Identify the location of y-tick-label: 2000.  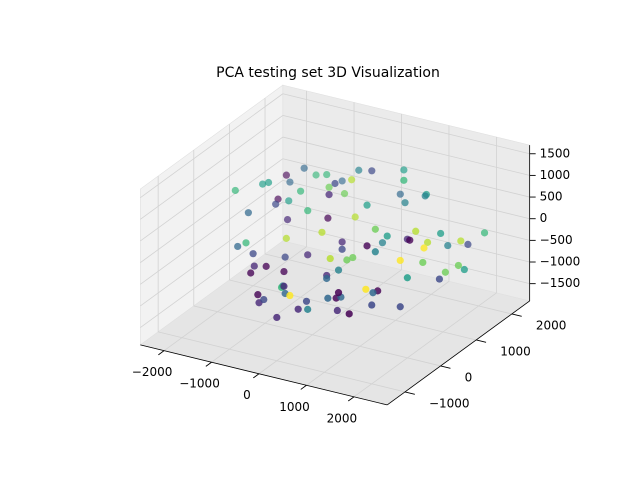
(551, 325).